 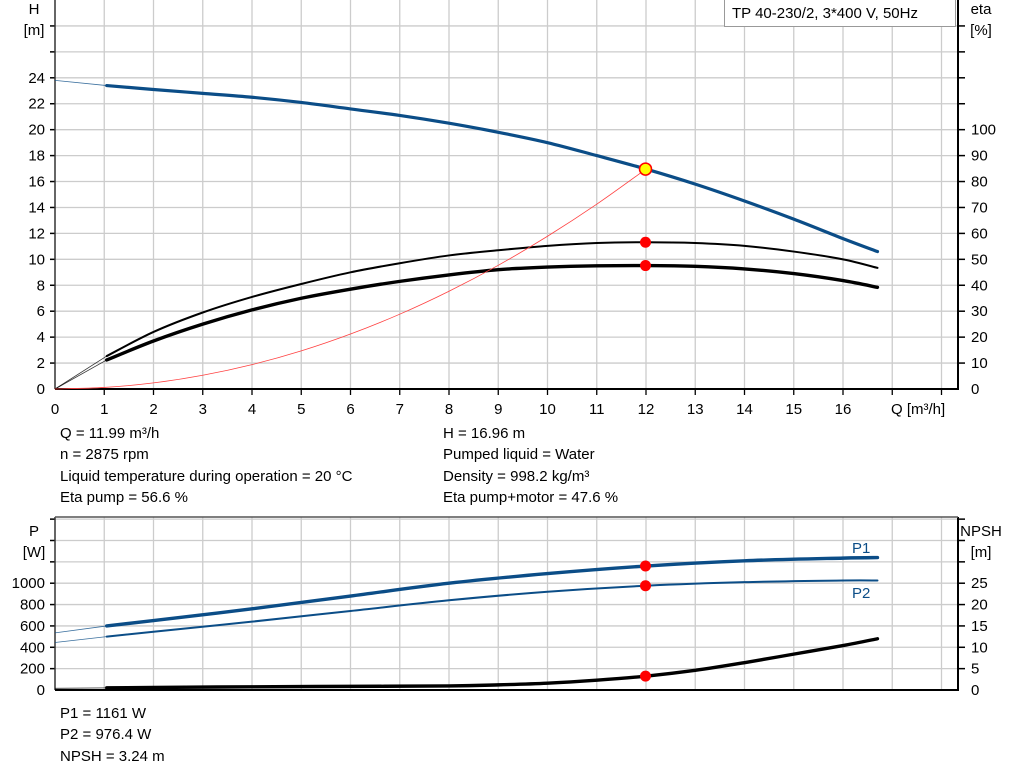 I want to click on y-right-tick-label: 5, so click(x=975, y=669).